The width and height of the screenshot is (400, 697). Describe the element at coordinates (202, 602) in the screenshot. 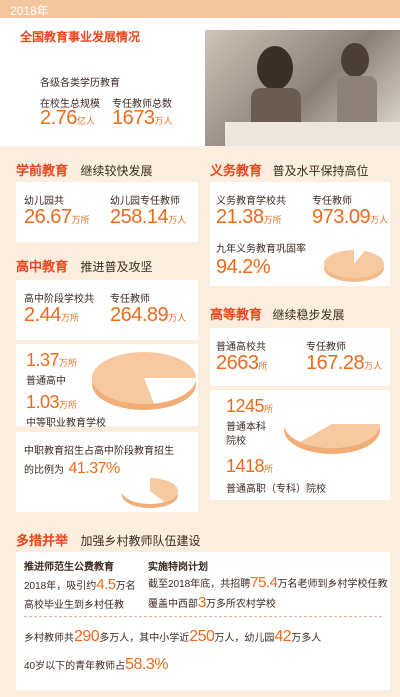

I see `plan2-value2: 3` at that location.